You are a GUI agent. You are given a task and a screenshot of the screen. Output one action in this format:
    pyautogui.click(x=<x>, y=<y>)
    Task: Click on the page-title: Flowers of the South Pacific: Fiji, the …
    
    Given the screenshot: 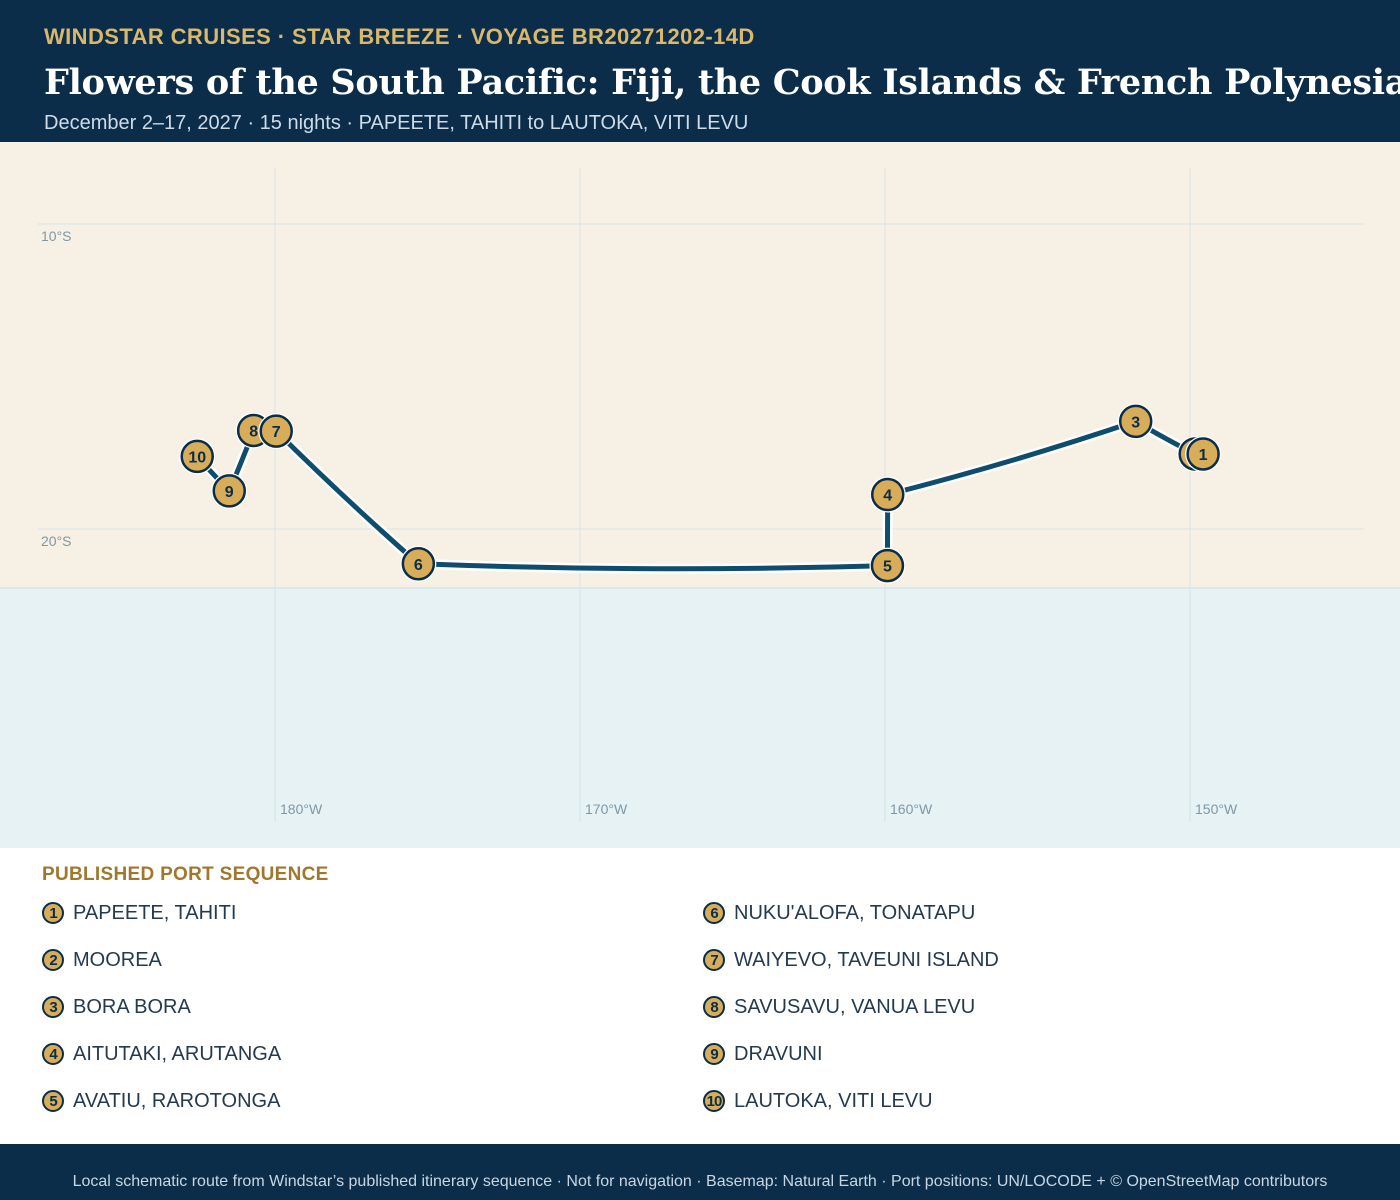 What is the action you would take?
    pyautogui.click(x=722, y=82)
    